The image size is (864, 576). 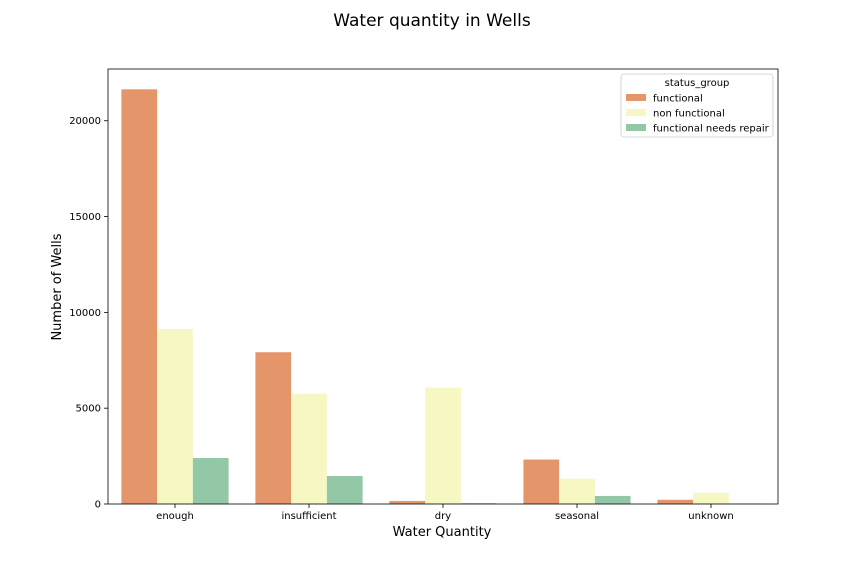 I want to click on legend-title: status_group, so click(x=697, y=83).